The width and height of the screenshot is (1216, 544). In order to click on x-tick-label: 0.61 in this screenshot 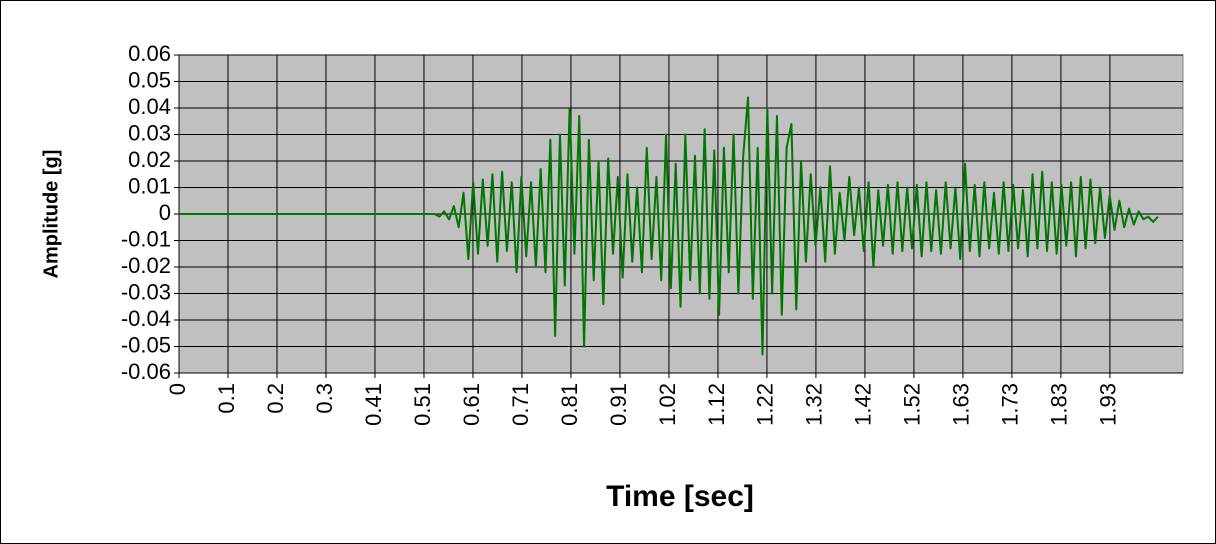, I will do `click(471, 404)`.